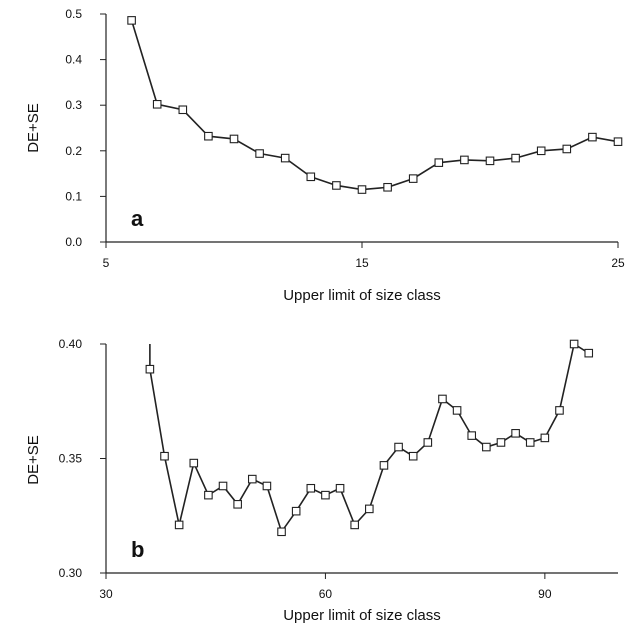 The height and width of the screenshot is (631, 627). I want to click on panel-a-y-tick-label: 0.2, so click(73, 151).